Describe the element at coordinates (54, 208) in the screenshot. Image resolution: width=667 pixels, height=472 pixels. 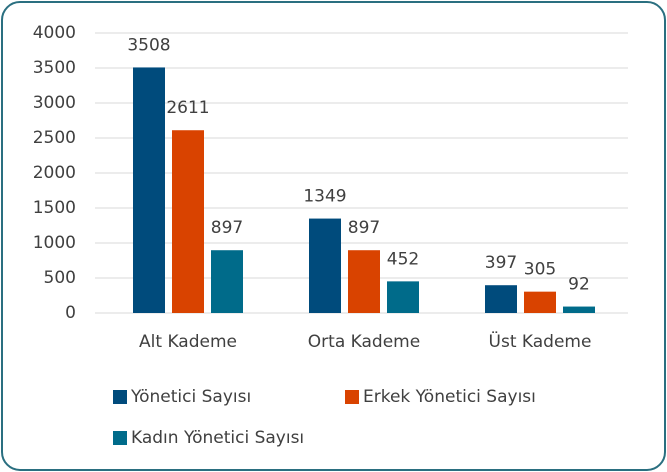
I see `y-tick-label: 1500` at that location.